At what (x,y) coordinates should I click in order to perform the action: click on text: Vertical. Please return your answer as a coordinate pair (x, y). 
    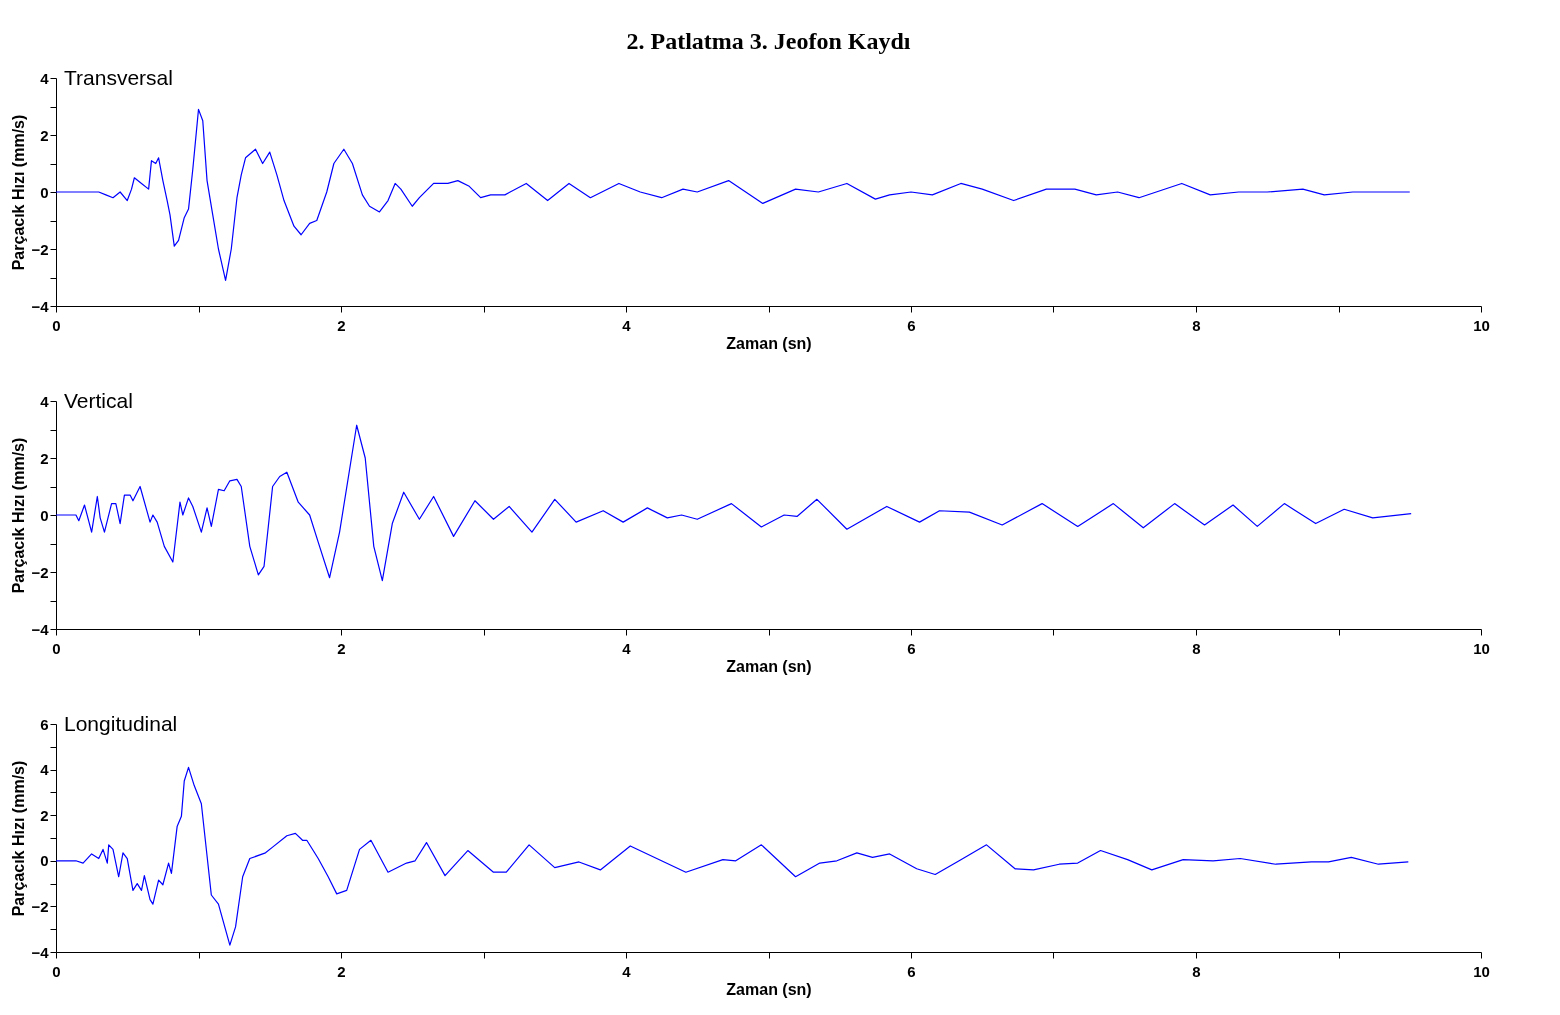
    Looking at the image, I should click on (98, 400).